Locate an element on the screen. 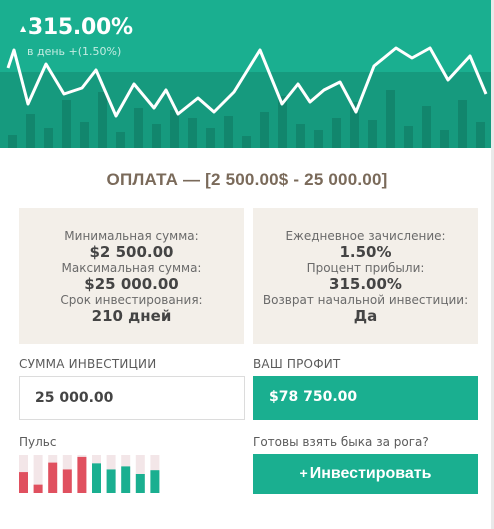 The width and height of the screenshot is (494, 529). plan-title: ОПЛАТА — [2 500.00$ - 25 000.00] is located at coordinates (247, 179).